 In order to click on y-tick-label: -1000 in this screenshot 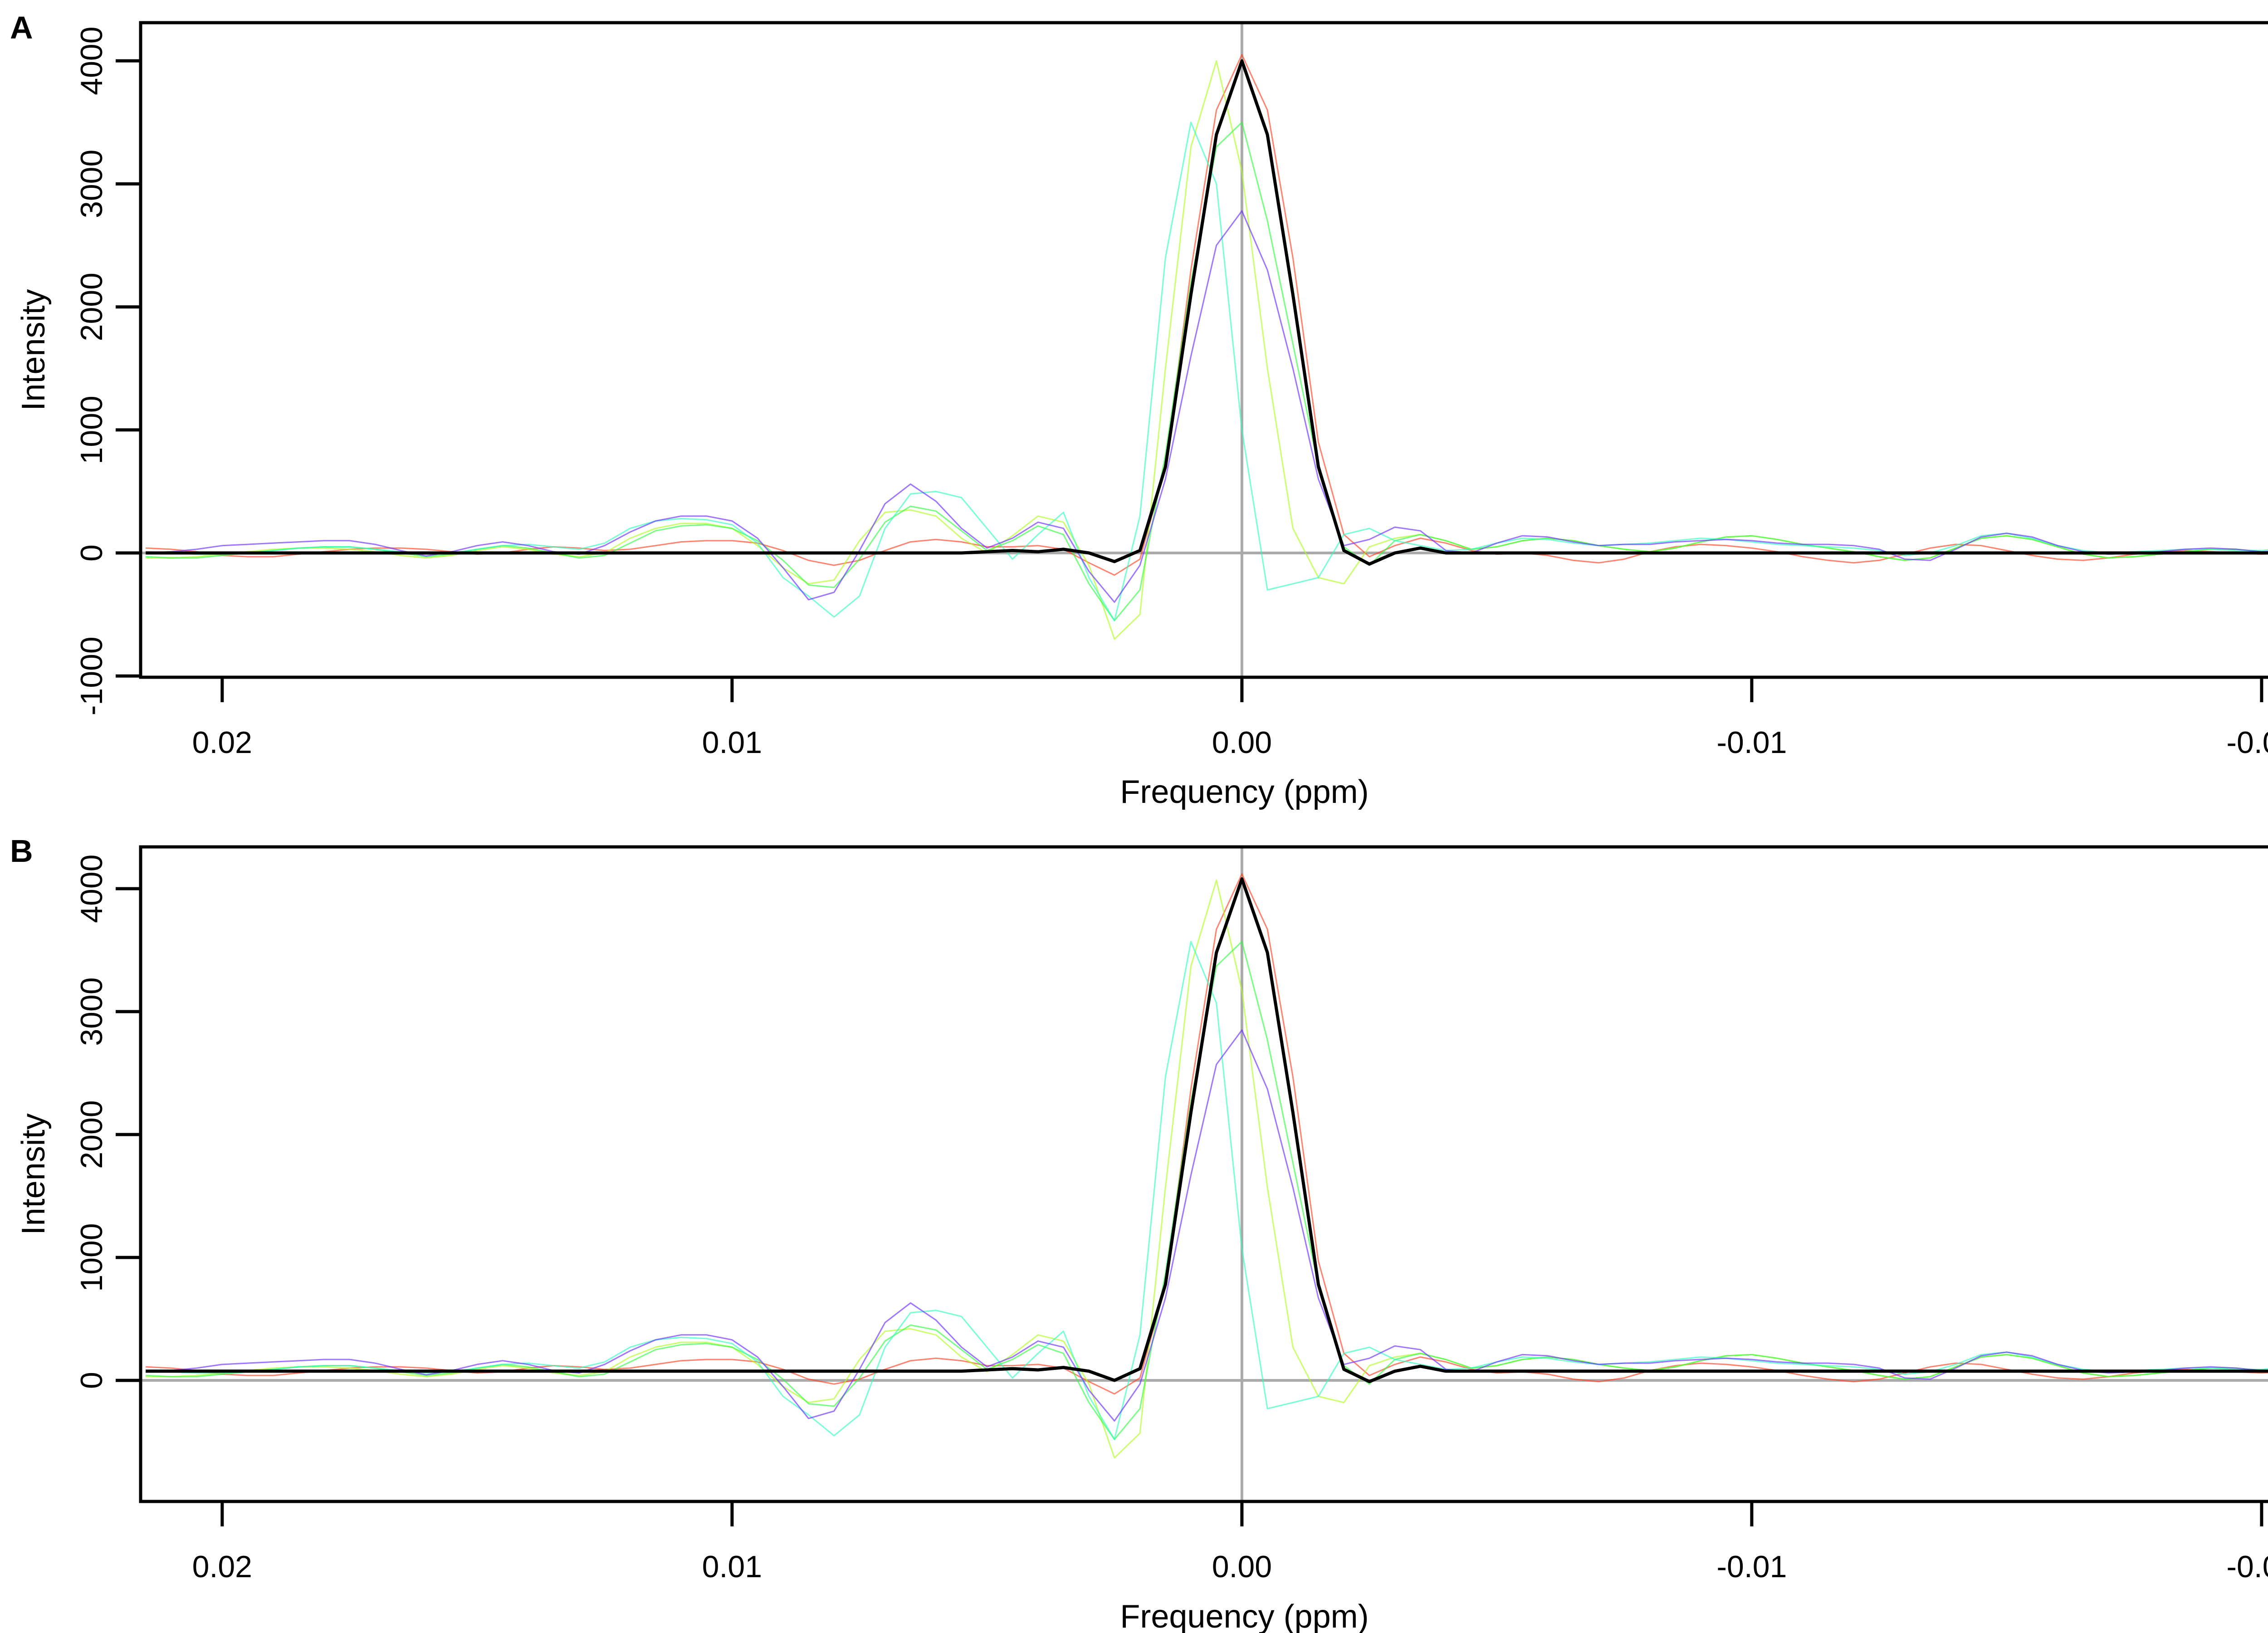, I will do `click(92, 675)`.